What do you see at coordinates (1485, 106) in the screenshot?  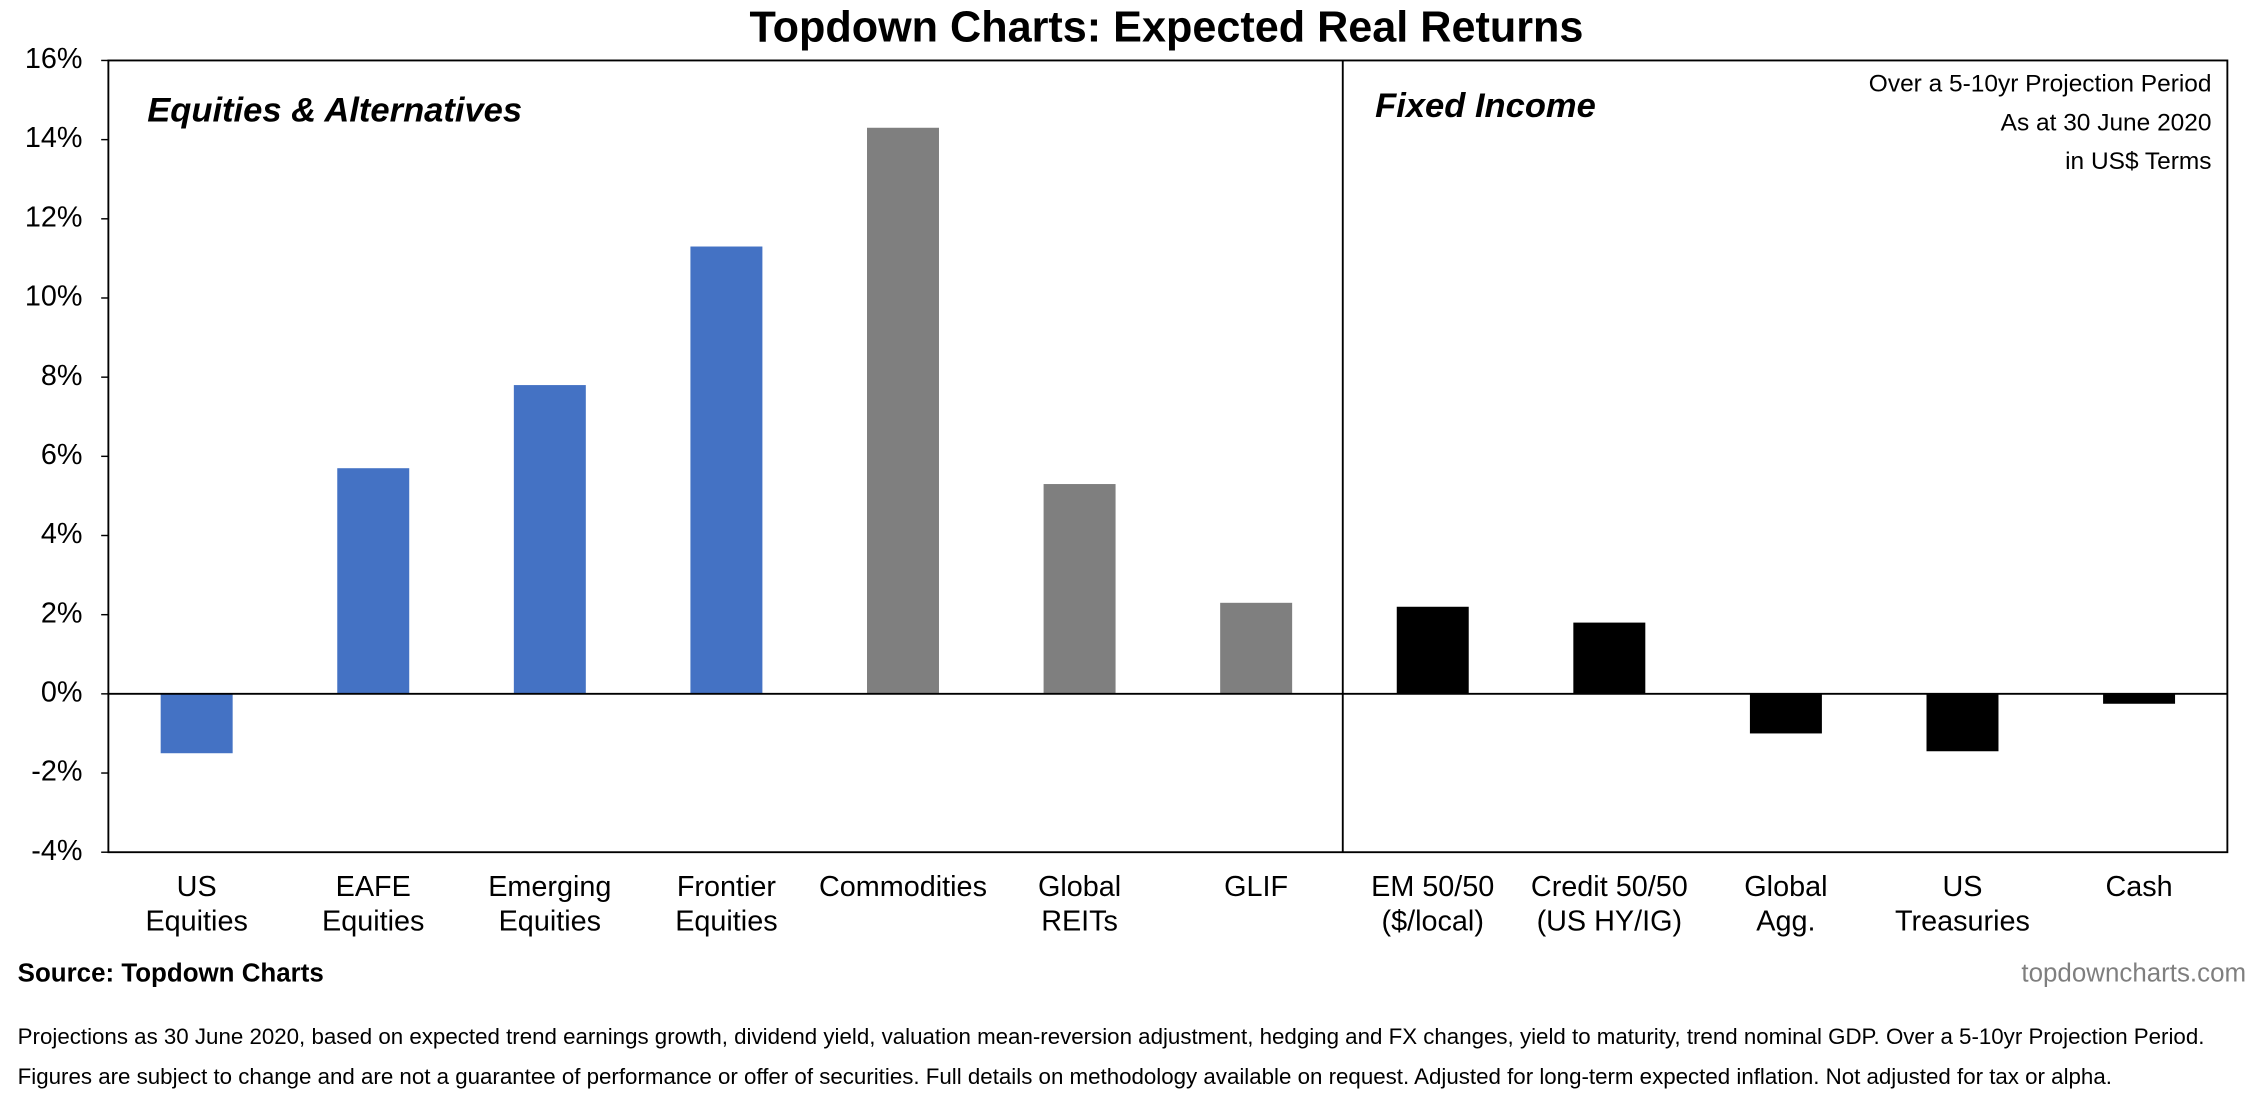 I see `section-label: Fixed Income` at bounding box center [1485, 106].